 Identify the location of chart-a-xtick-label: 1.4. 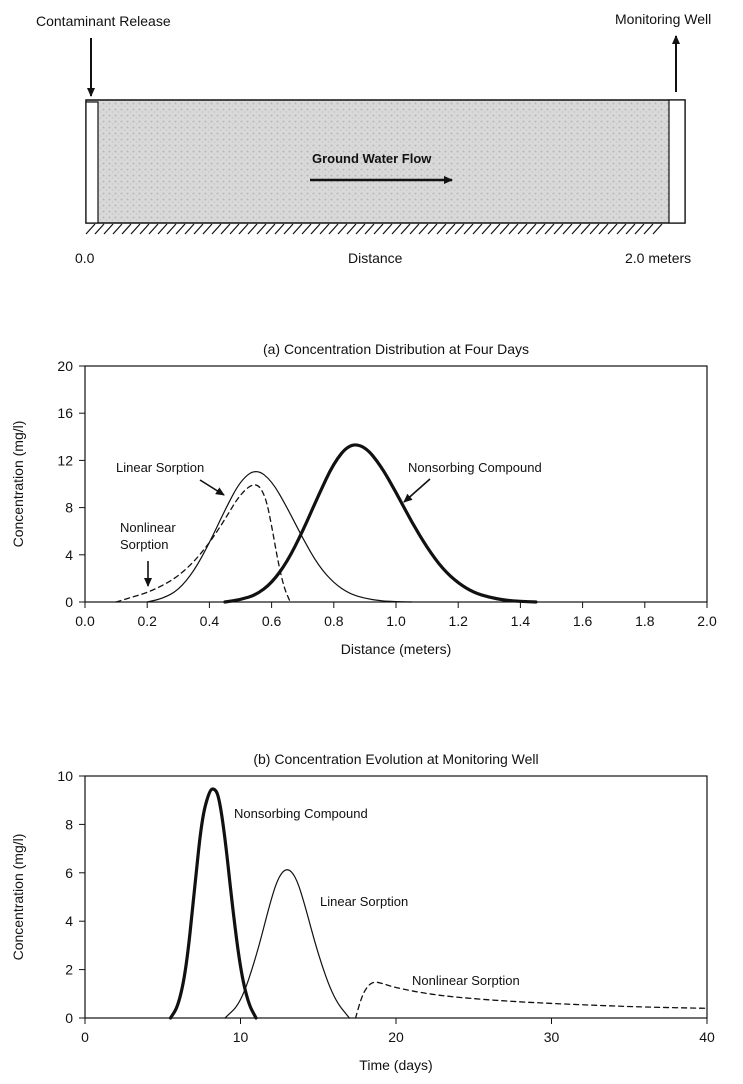
(521, 621).